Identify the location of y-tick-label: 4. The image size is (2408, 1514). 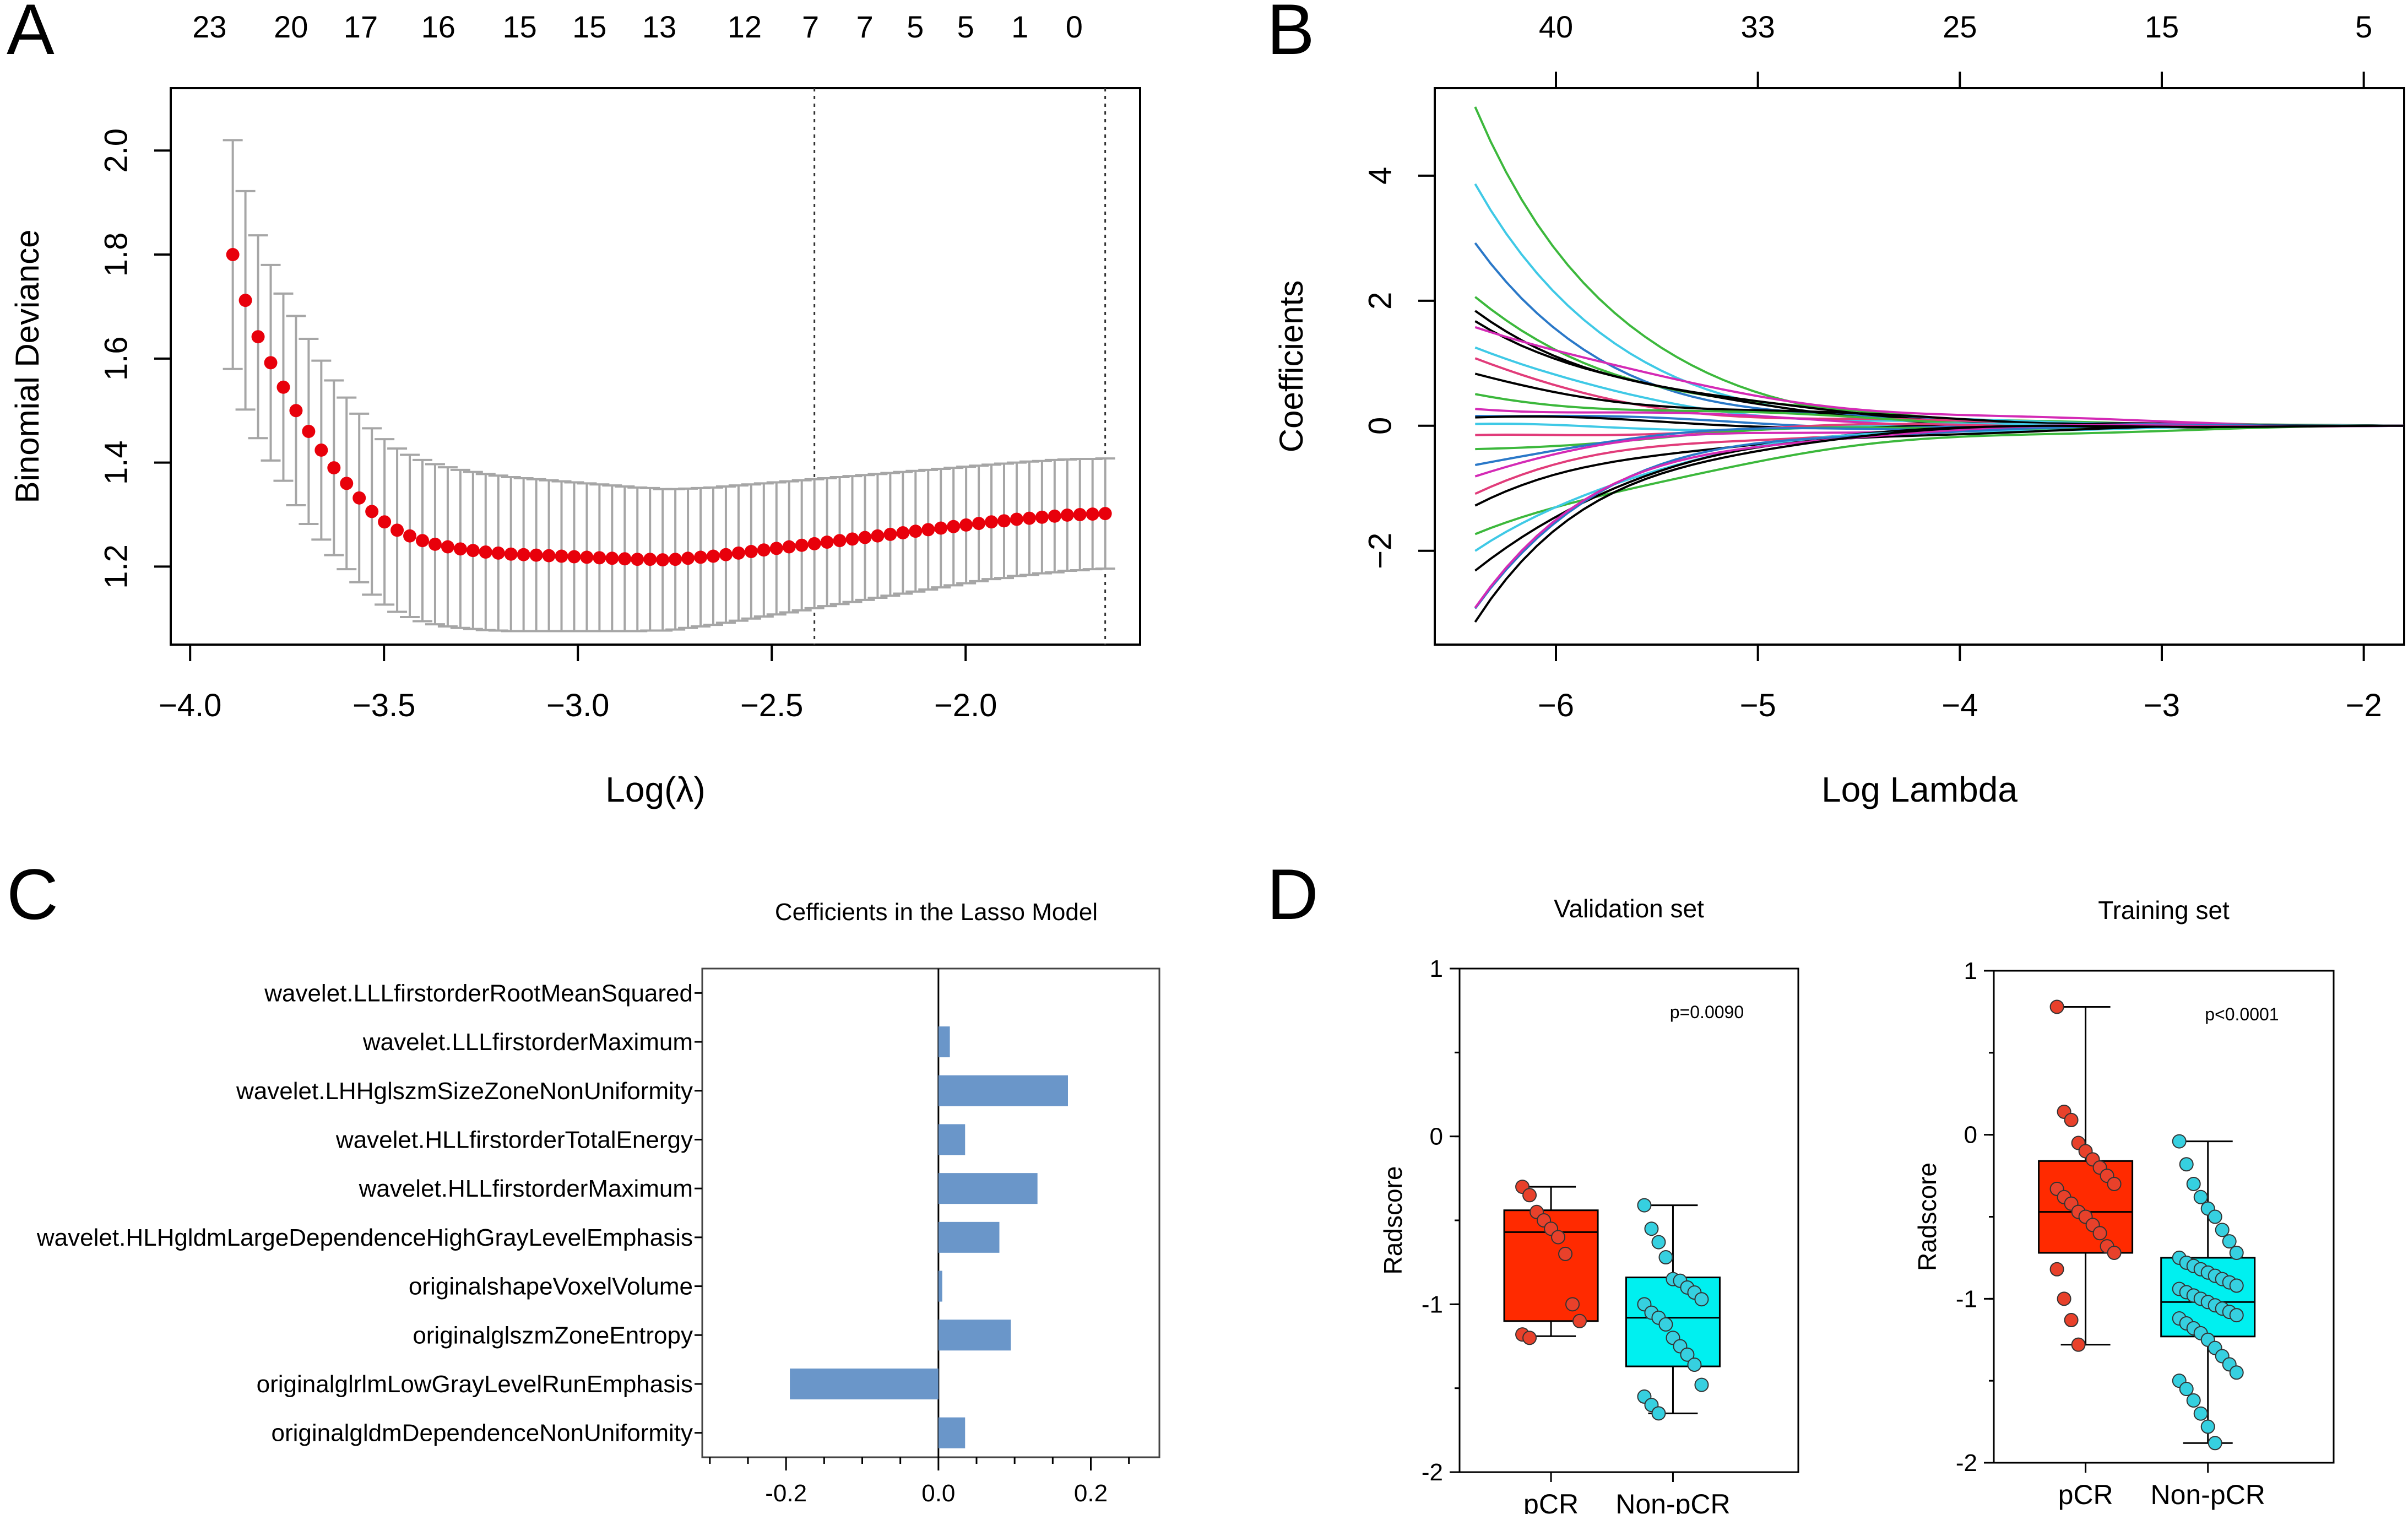
(1380, 176).